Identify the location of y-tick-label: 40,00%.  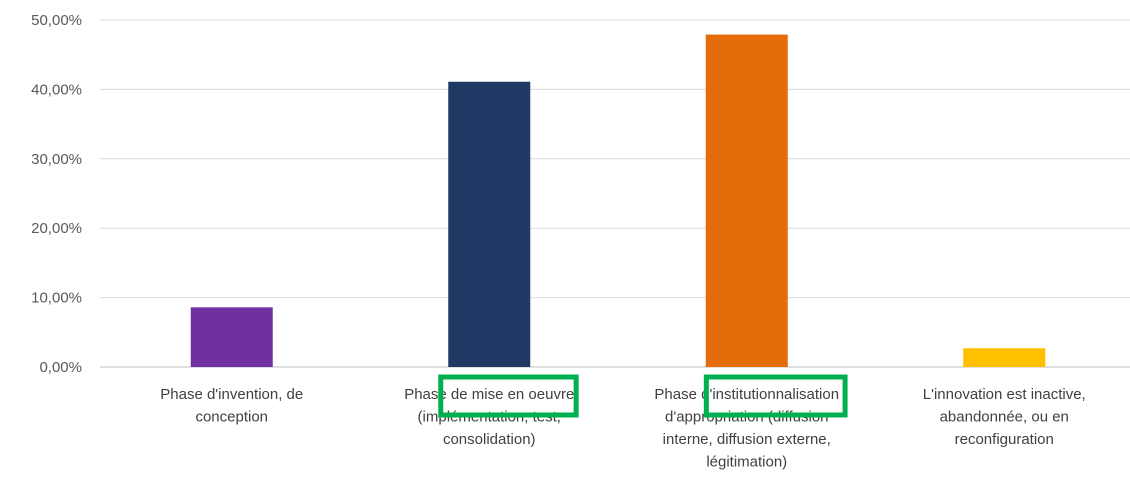
(56, 89).